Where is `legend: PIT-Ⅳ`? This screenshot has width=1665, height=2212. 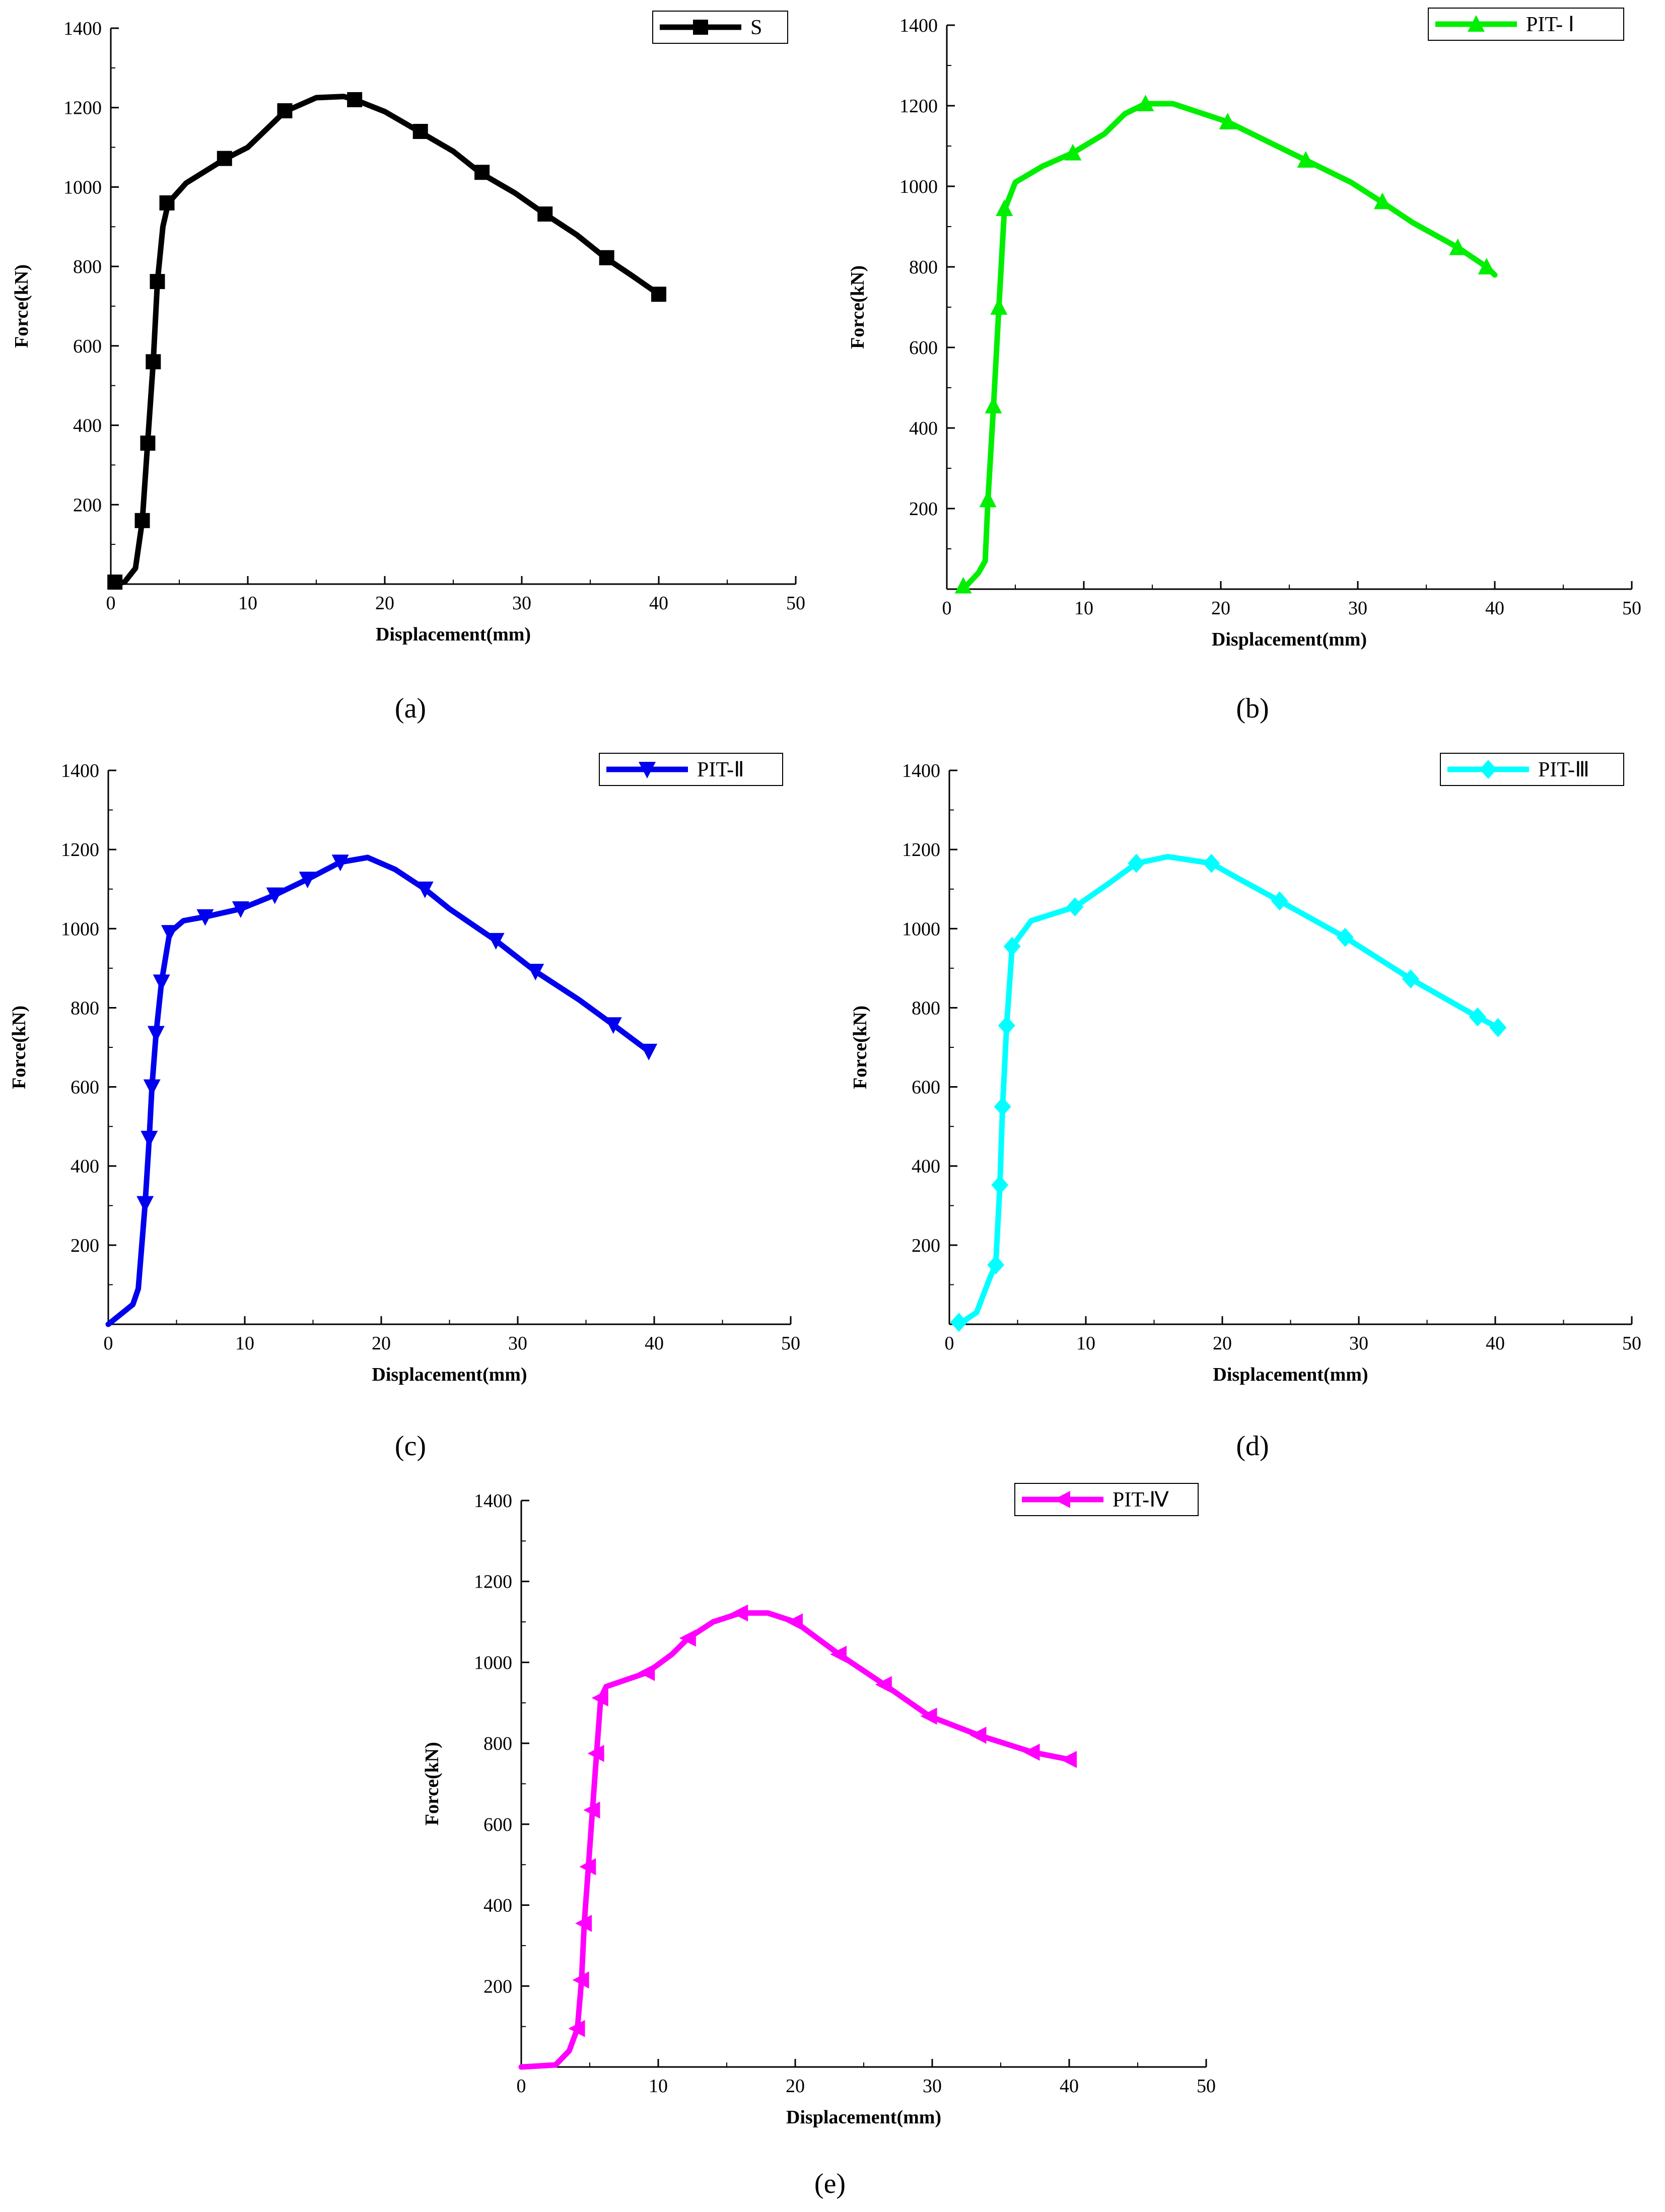 legend: PIT-Ⅳ is located at coordinates (1106, 1499).